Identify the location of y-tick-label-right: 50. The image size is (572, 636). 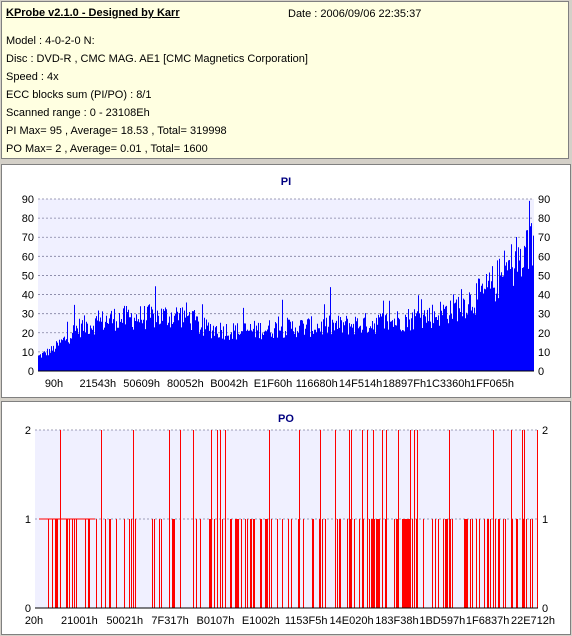
(544, 276).